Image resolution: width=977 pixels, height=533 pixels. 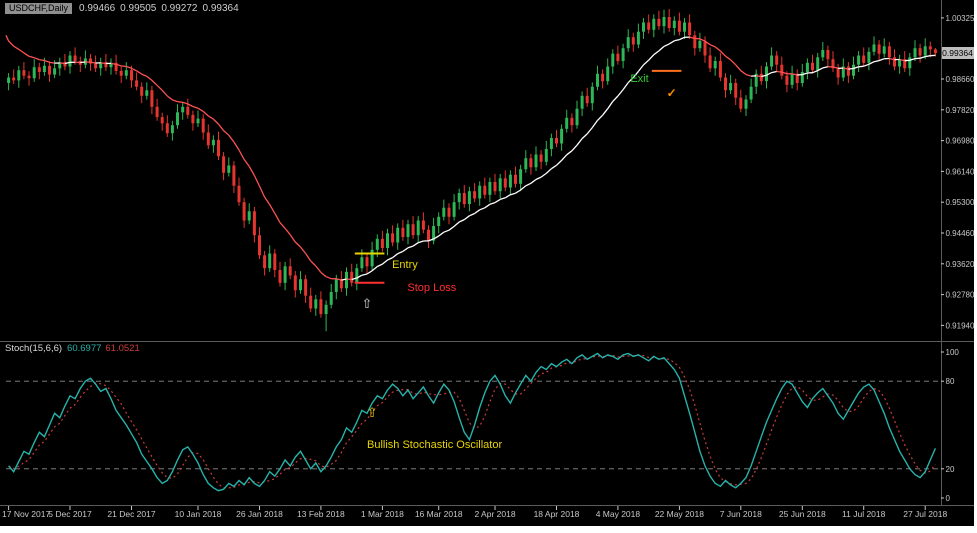 I want to click on entry-label: Entry, so click(x=405, y=265).